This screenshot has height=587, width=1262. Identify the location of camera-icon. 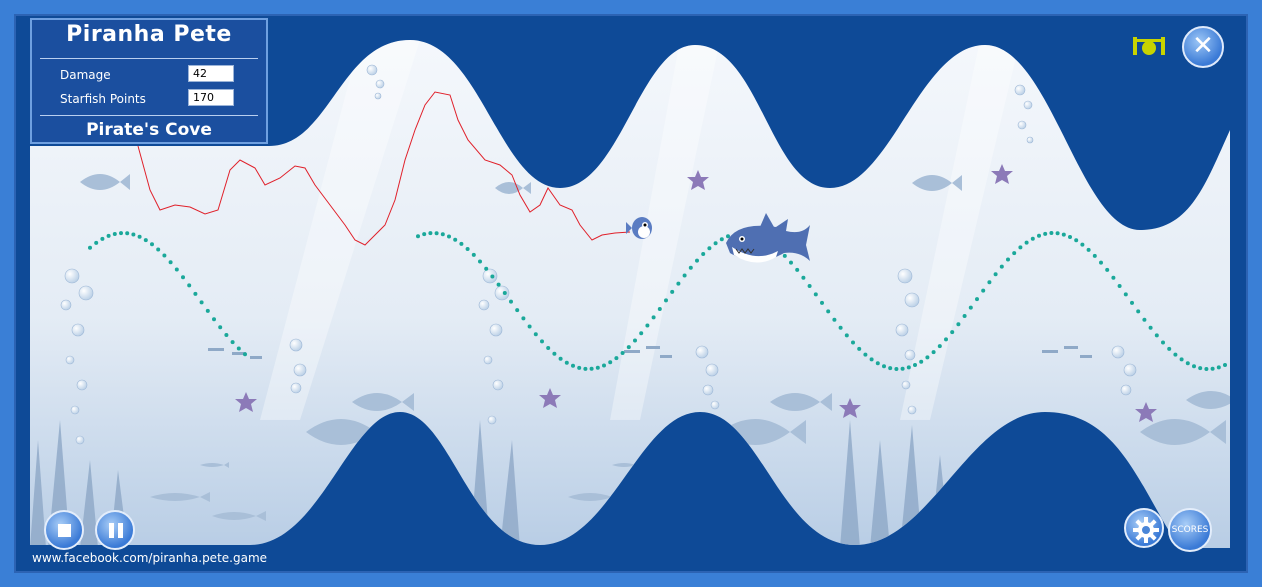
(1149, 46).